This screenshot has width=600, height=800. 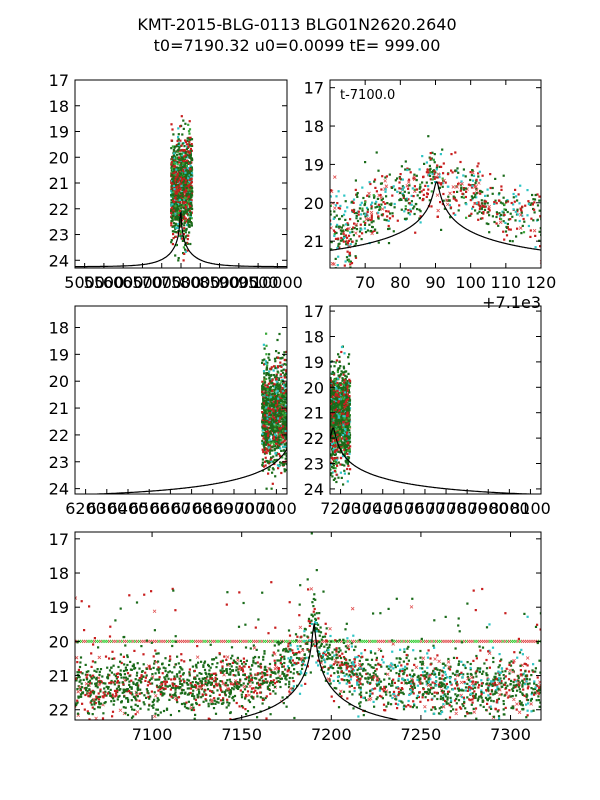 What do you see at coordinates (314, 164) in the screenshot?
I see `y-tick-label: 19` at bounding box center [314, 164].